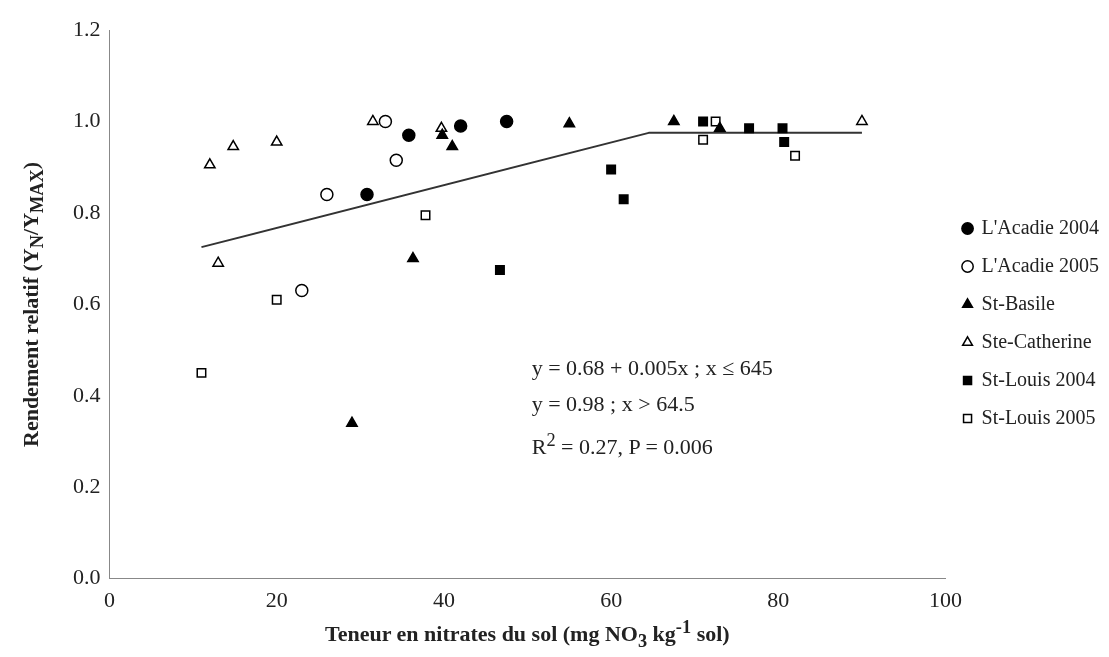 The image size is (1109, 657). I want to click on y-tick-label: 0.4, so click(87, 394).